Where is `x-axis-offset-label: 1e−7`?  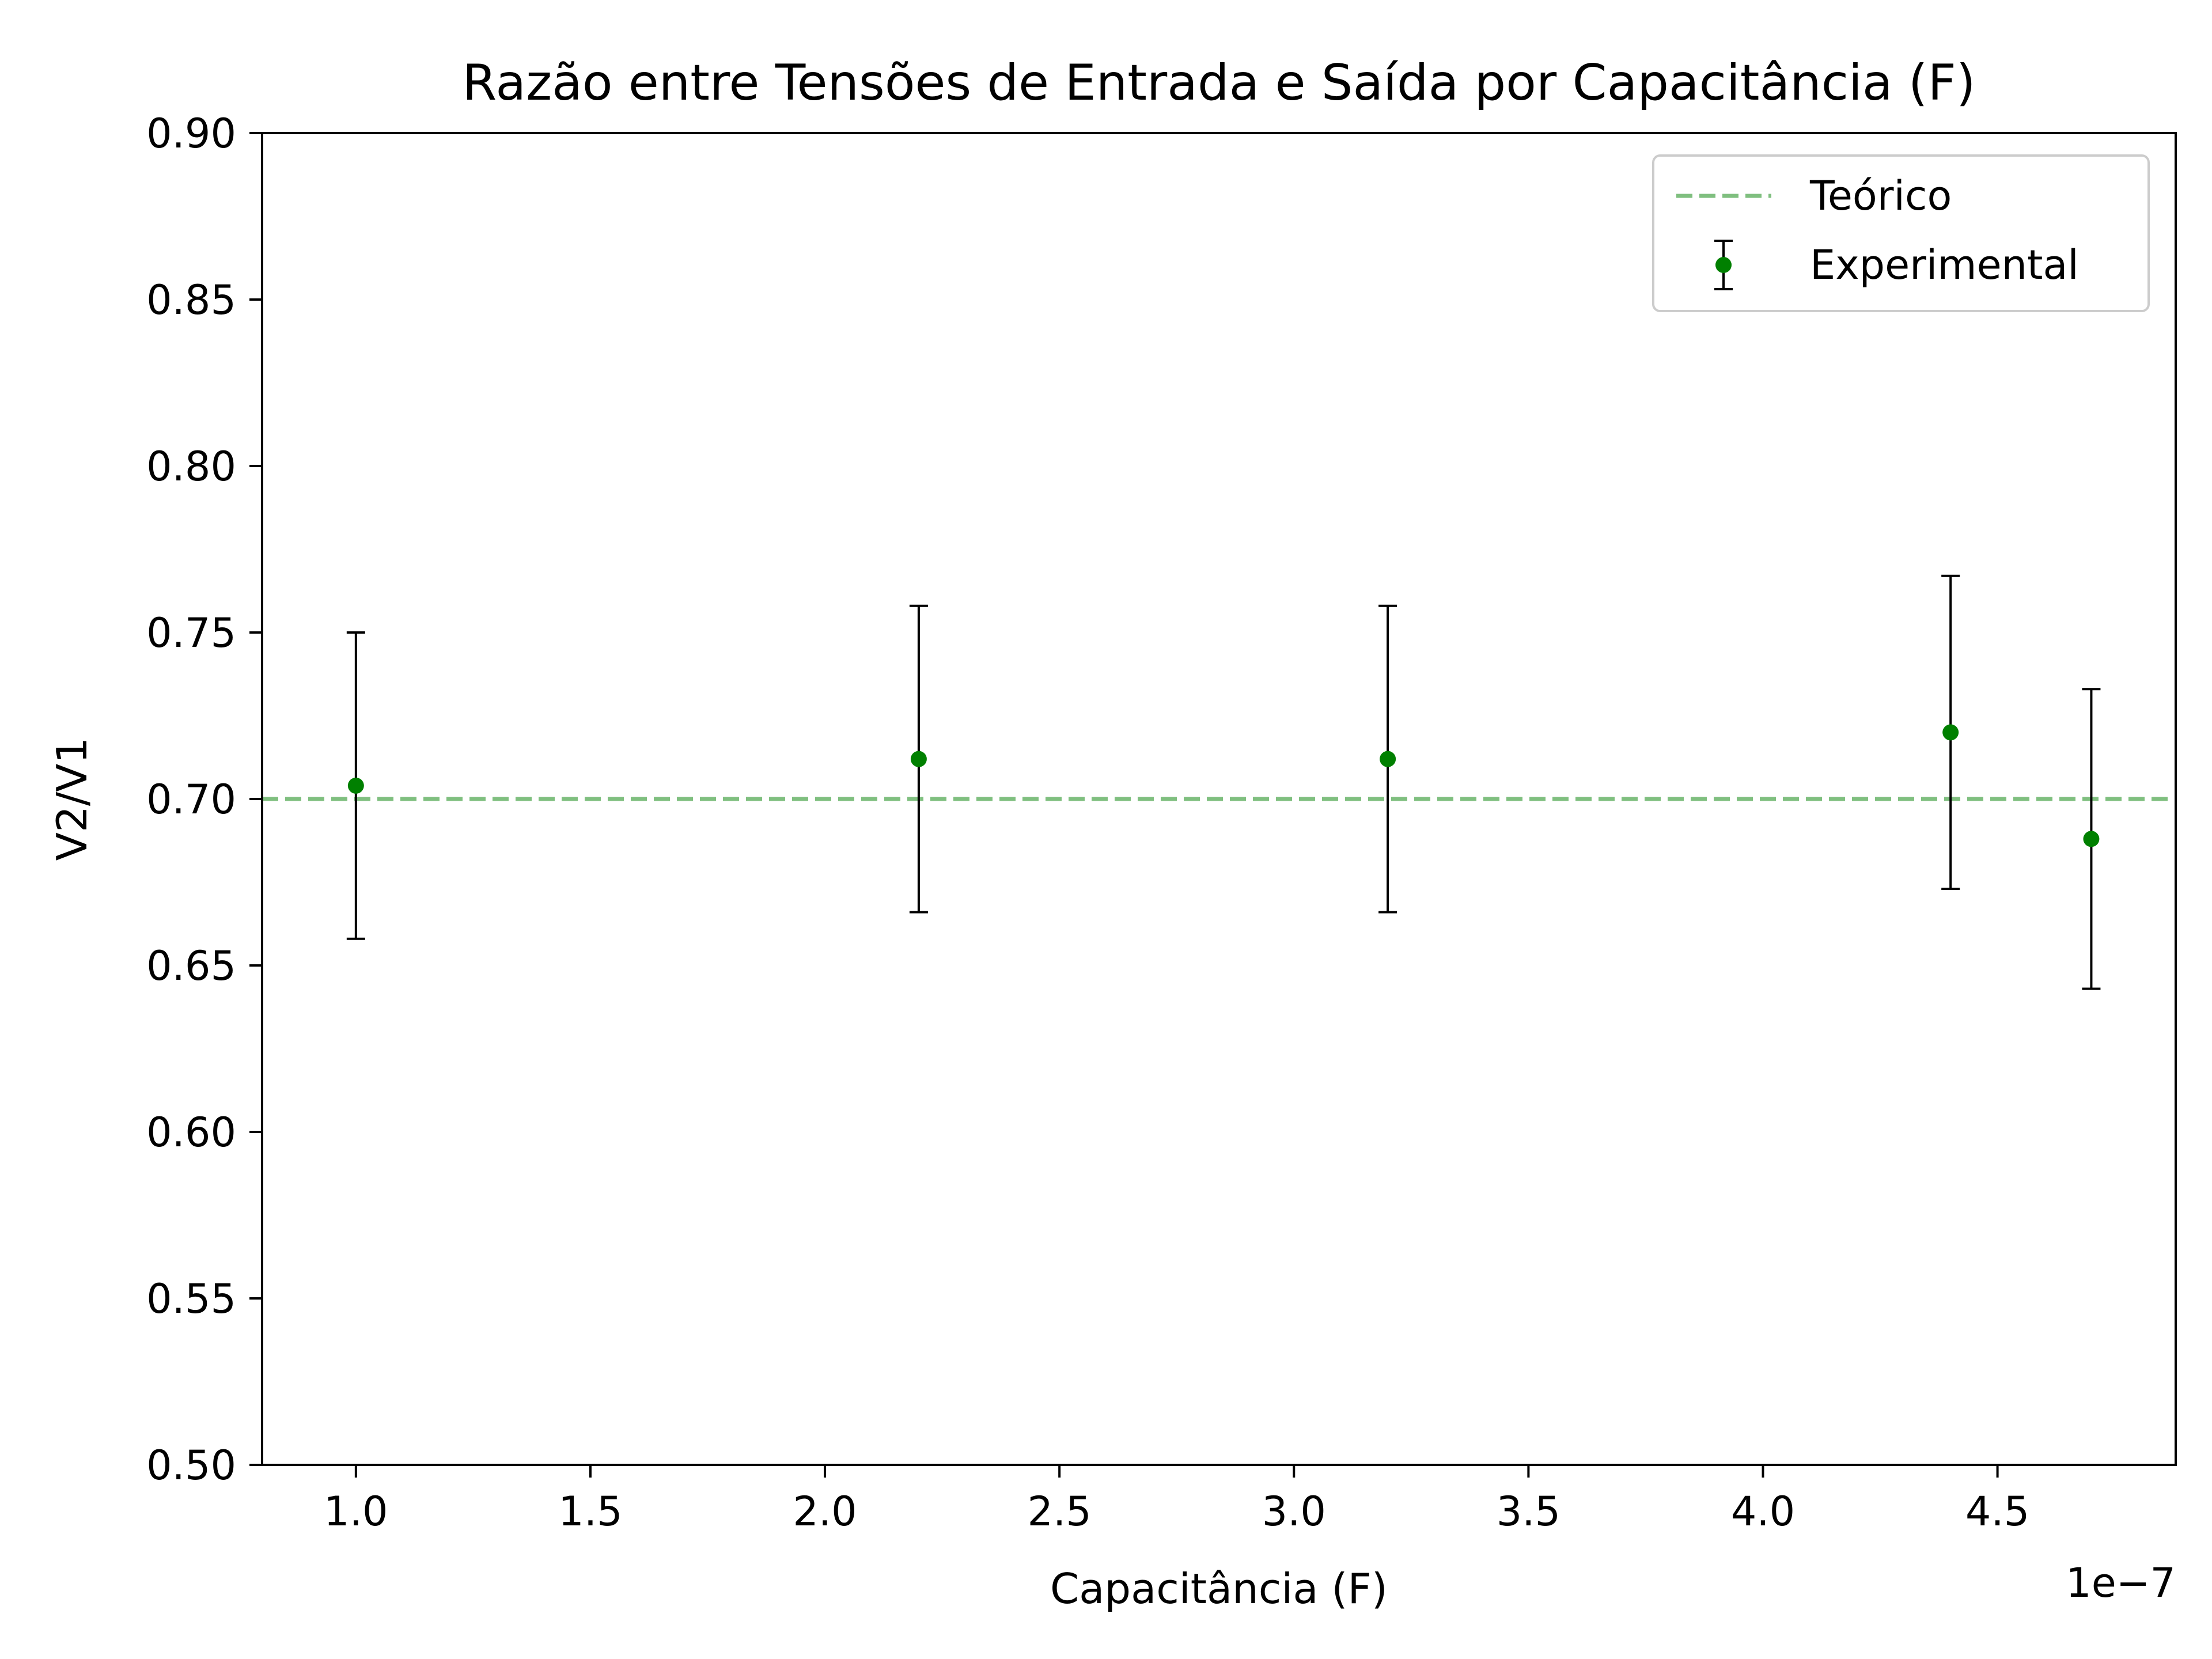 x-axis-offset-label: 1e−7 is located at coordinates (2121, 1583).